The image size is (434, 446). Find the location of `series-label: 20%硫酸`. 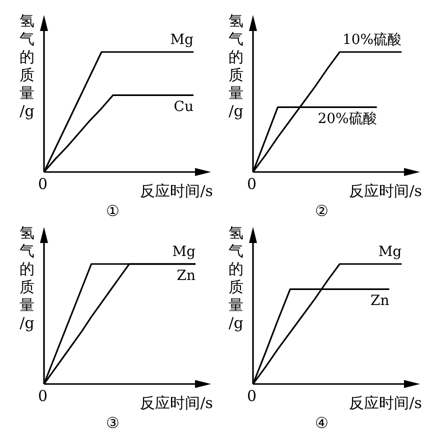

series-label: 20%硫酸 is located at coordinates (347, 119).